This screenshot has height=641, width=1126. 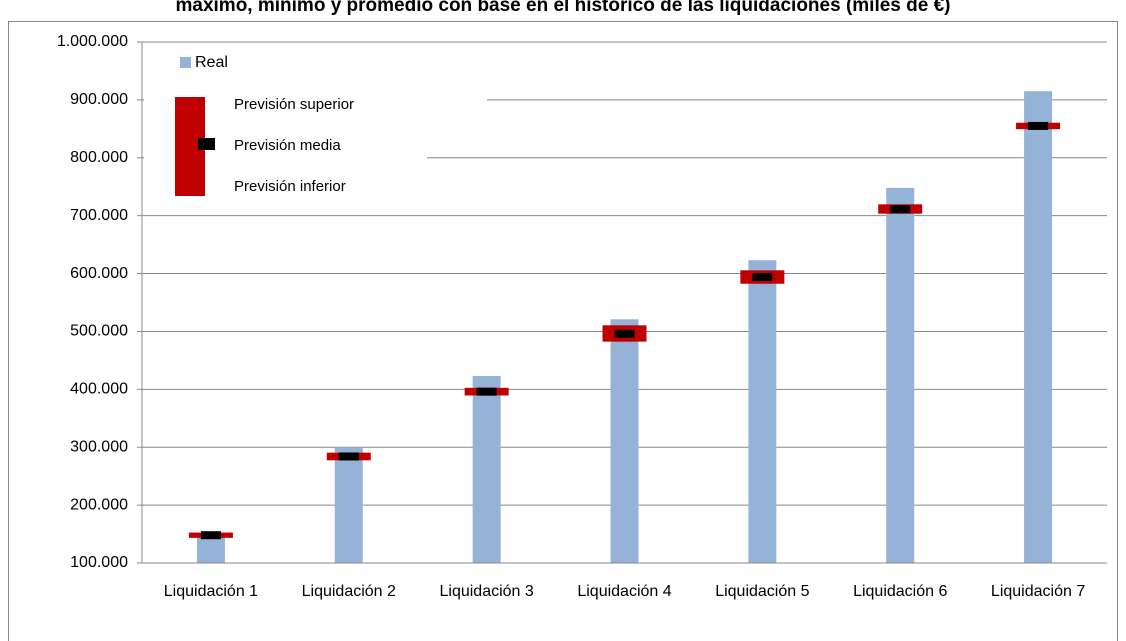 I want to click on x-tick-label: Liquidación 6, so click(x=900, y=591).